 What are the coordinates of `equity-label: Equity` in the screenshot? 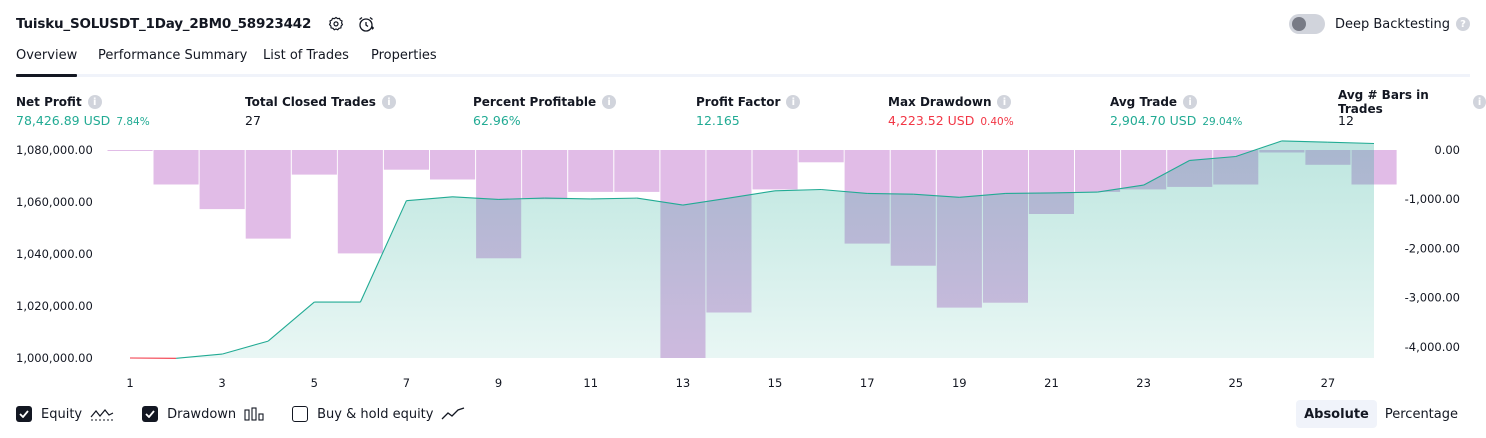 It's located at (62, 414).